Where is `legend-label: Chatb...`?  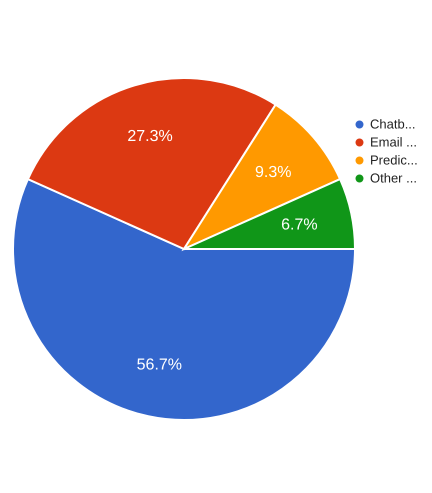 legend-label: Chatb... is located at coordinates (393, 124).